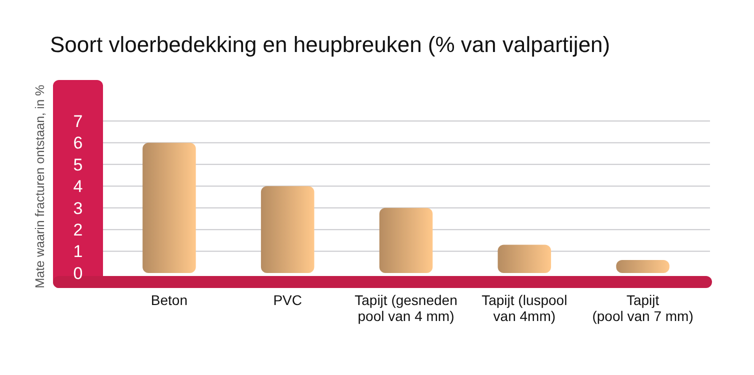 This screenshot has width=754, height=375. I want to click on x-tick-label: Tapijt (pool van 7 mm), so click(643, 308).